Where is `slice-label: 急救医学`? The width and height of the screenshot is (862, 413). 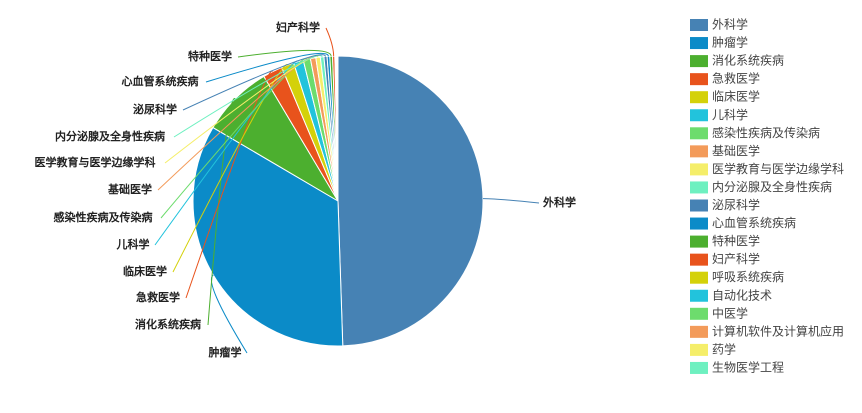
slice-label: 急救医学 is located at coordinates (158, 297).